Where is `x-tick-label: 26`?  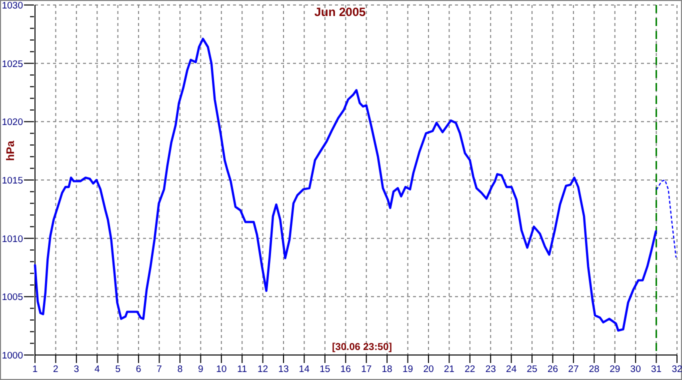 x-tick-label: 26 is located at coordinates (552, 369).